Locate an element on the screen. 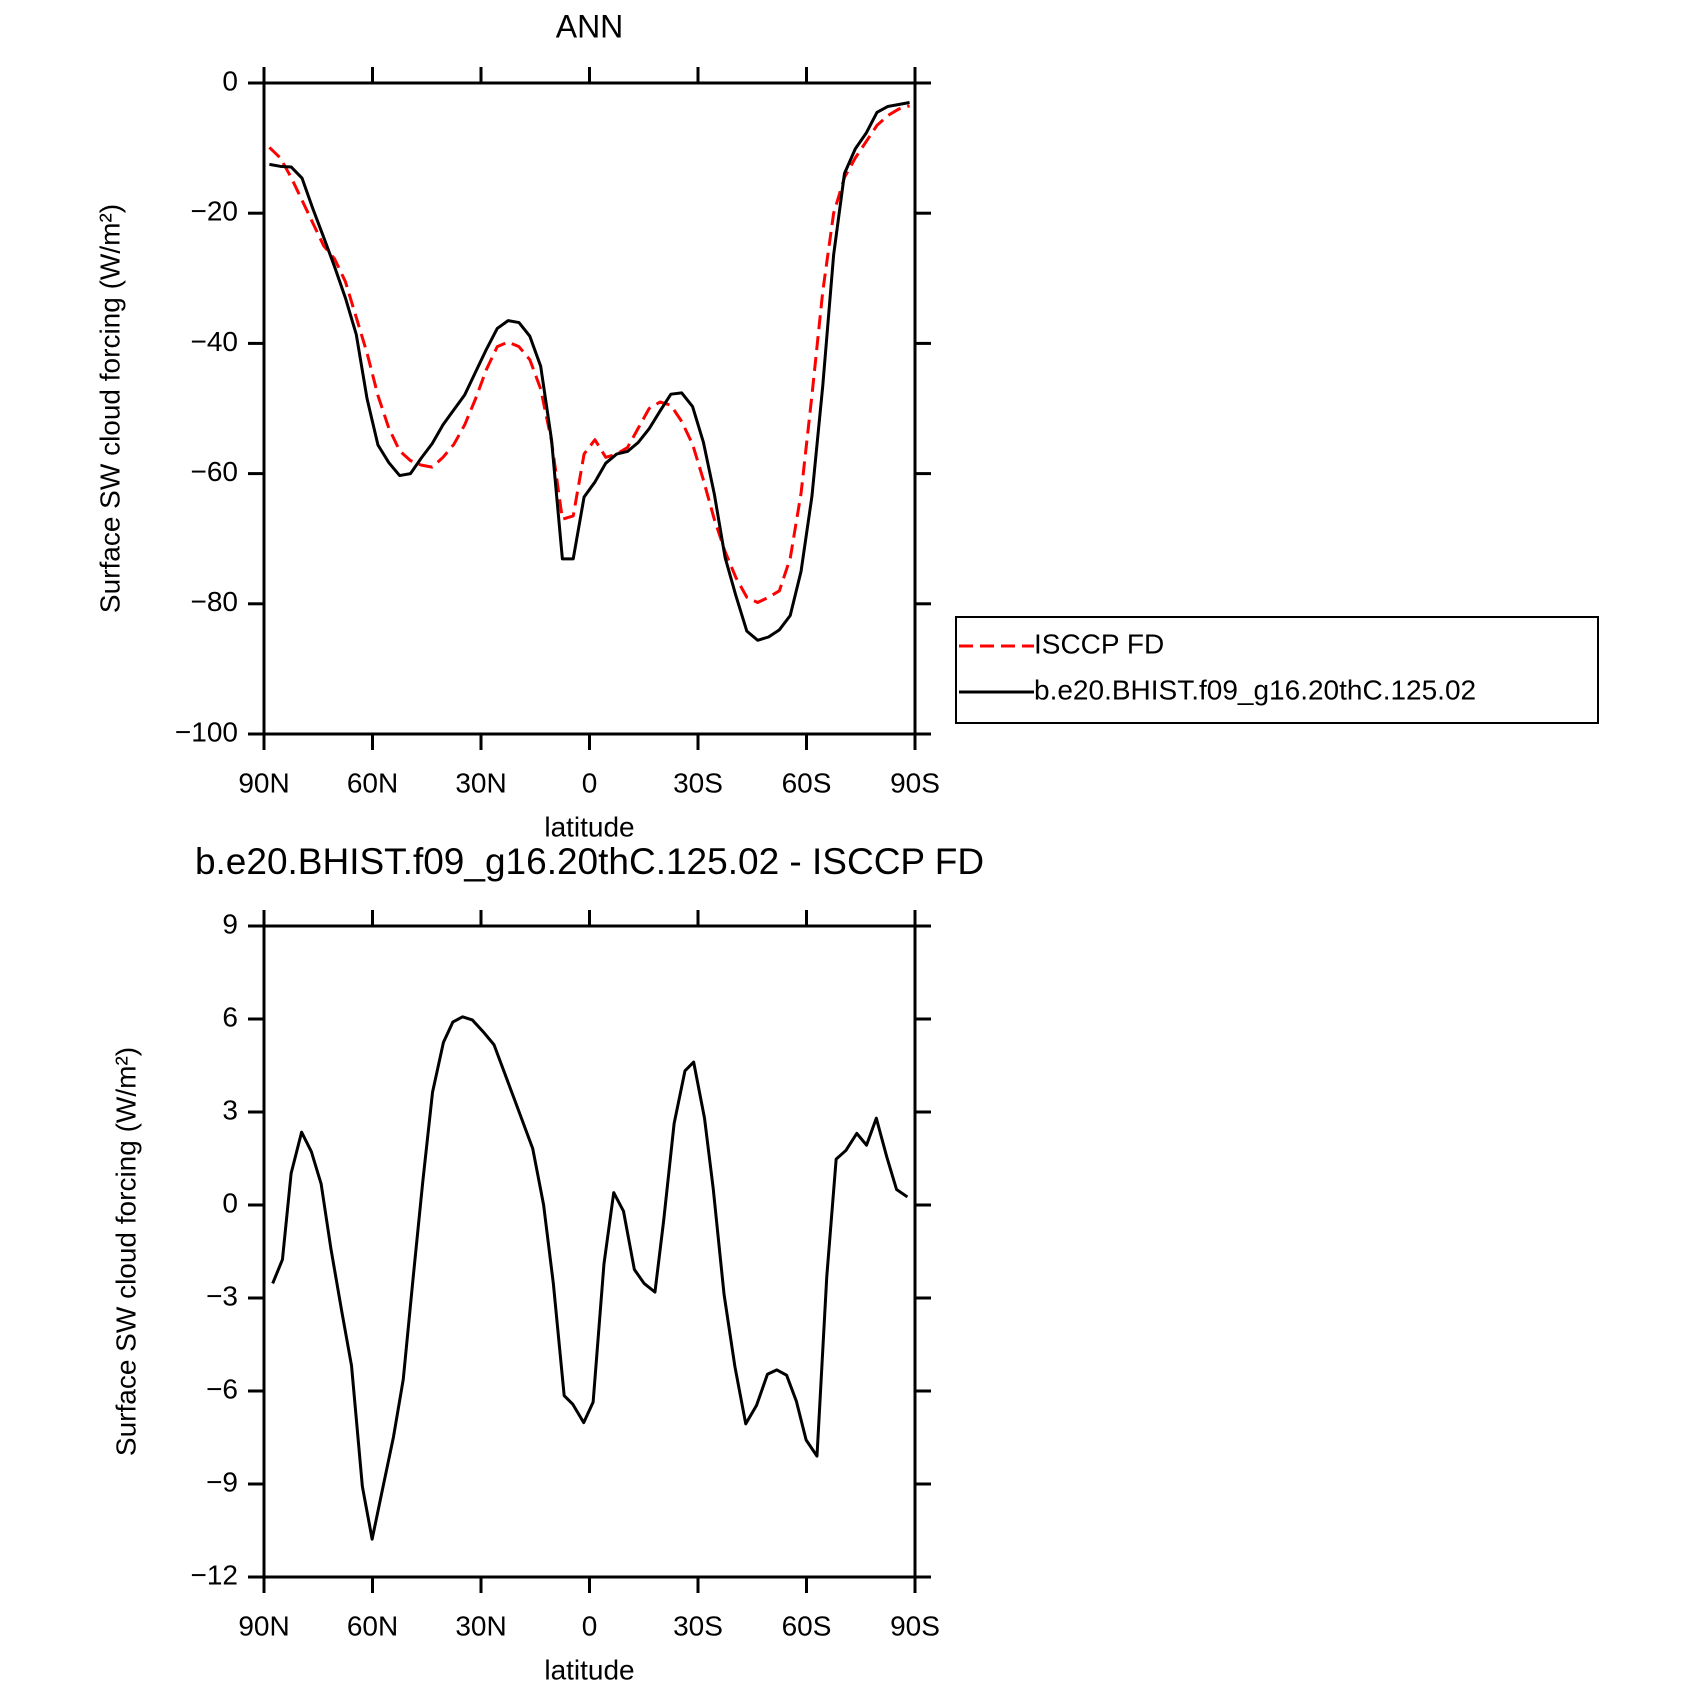 The width and height of the screenshot is (1685, 1685). y-tick-label: 9 is located at coordinates (230, 923).